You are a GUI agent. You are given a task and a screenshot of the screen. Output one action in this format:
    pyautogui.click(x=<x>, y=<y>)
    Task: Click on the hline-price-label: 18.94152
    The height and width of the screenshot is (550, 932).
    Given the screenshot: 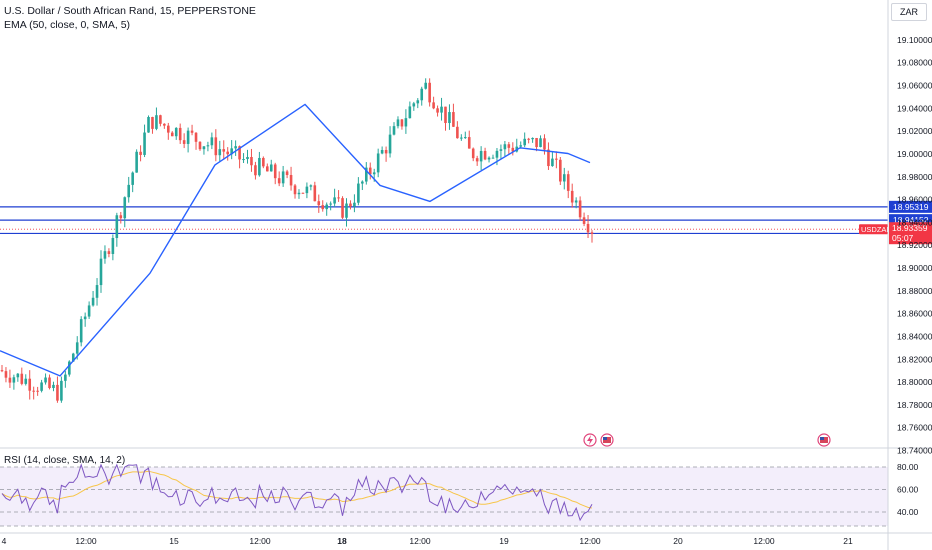 What is the action you would take?
    pyautogui.click(x=911, y=220)
    